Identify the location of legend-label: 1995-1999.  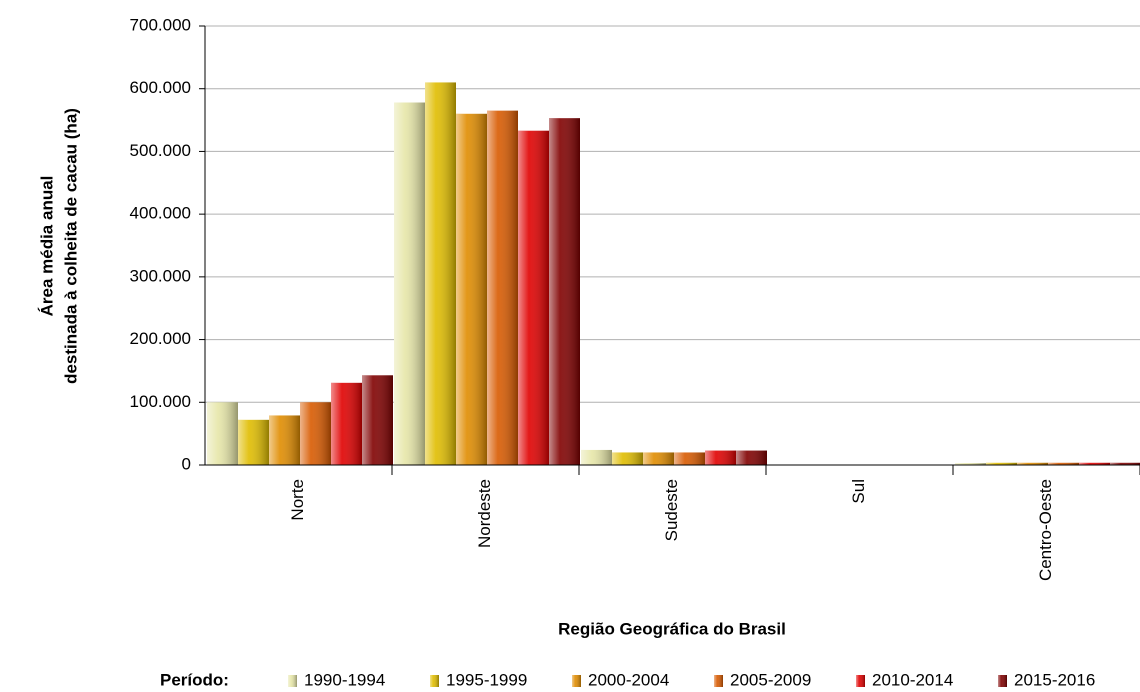
(486, 679).